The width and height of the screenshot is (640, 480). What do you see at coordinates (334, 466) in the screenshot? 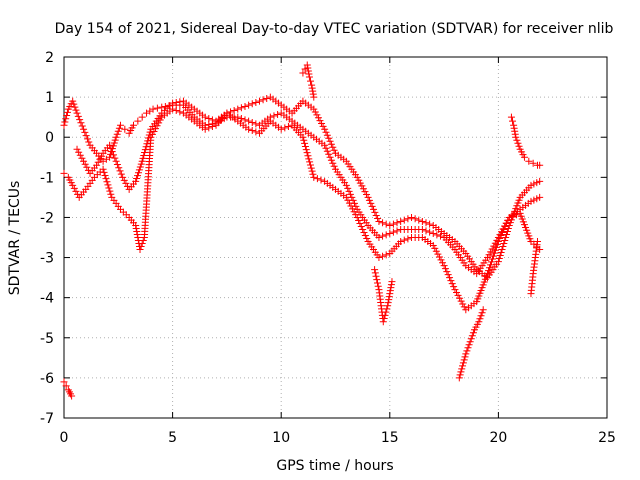
I see `x-axis-label: GPS time / hours` at bounding box center [334, 466].